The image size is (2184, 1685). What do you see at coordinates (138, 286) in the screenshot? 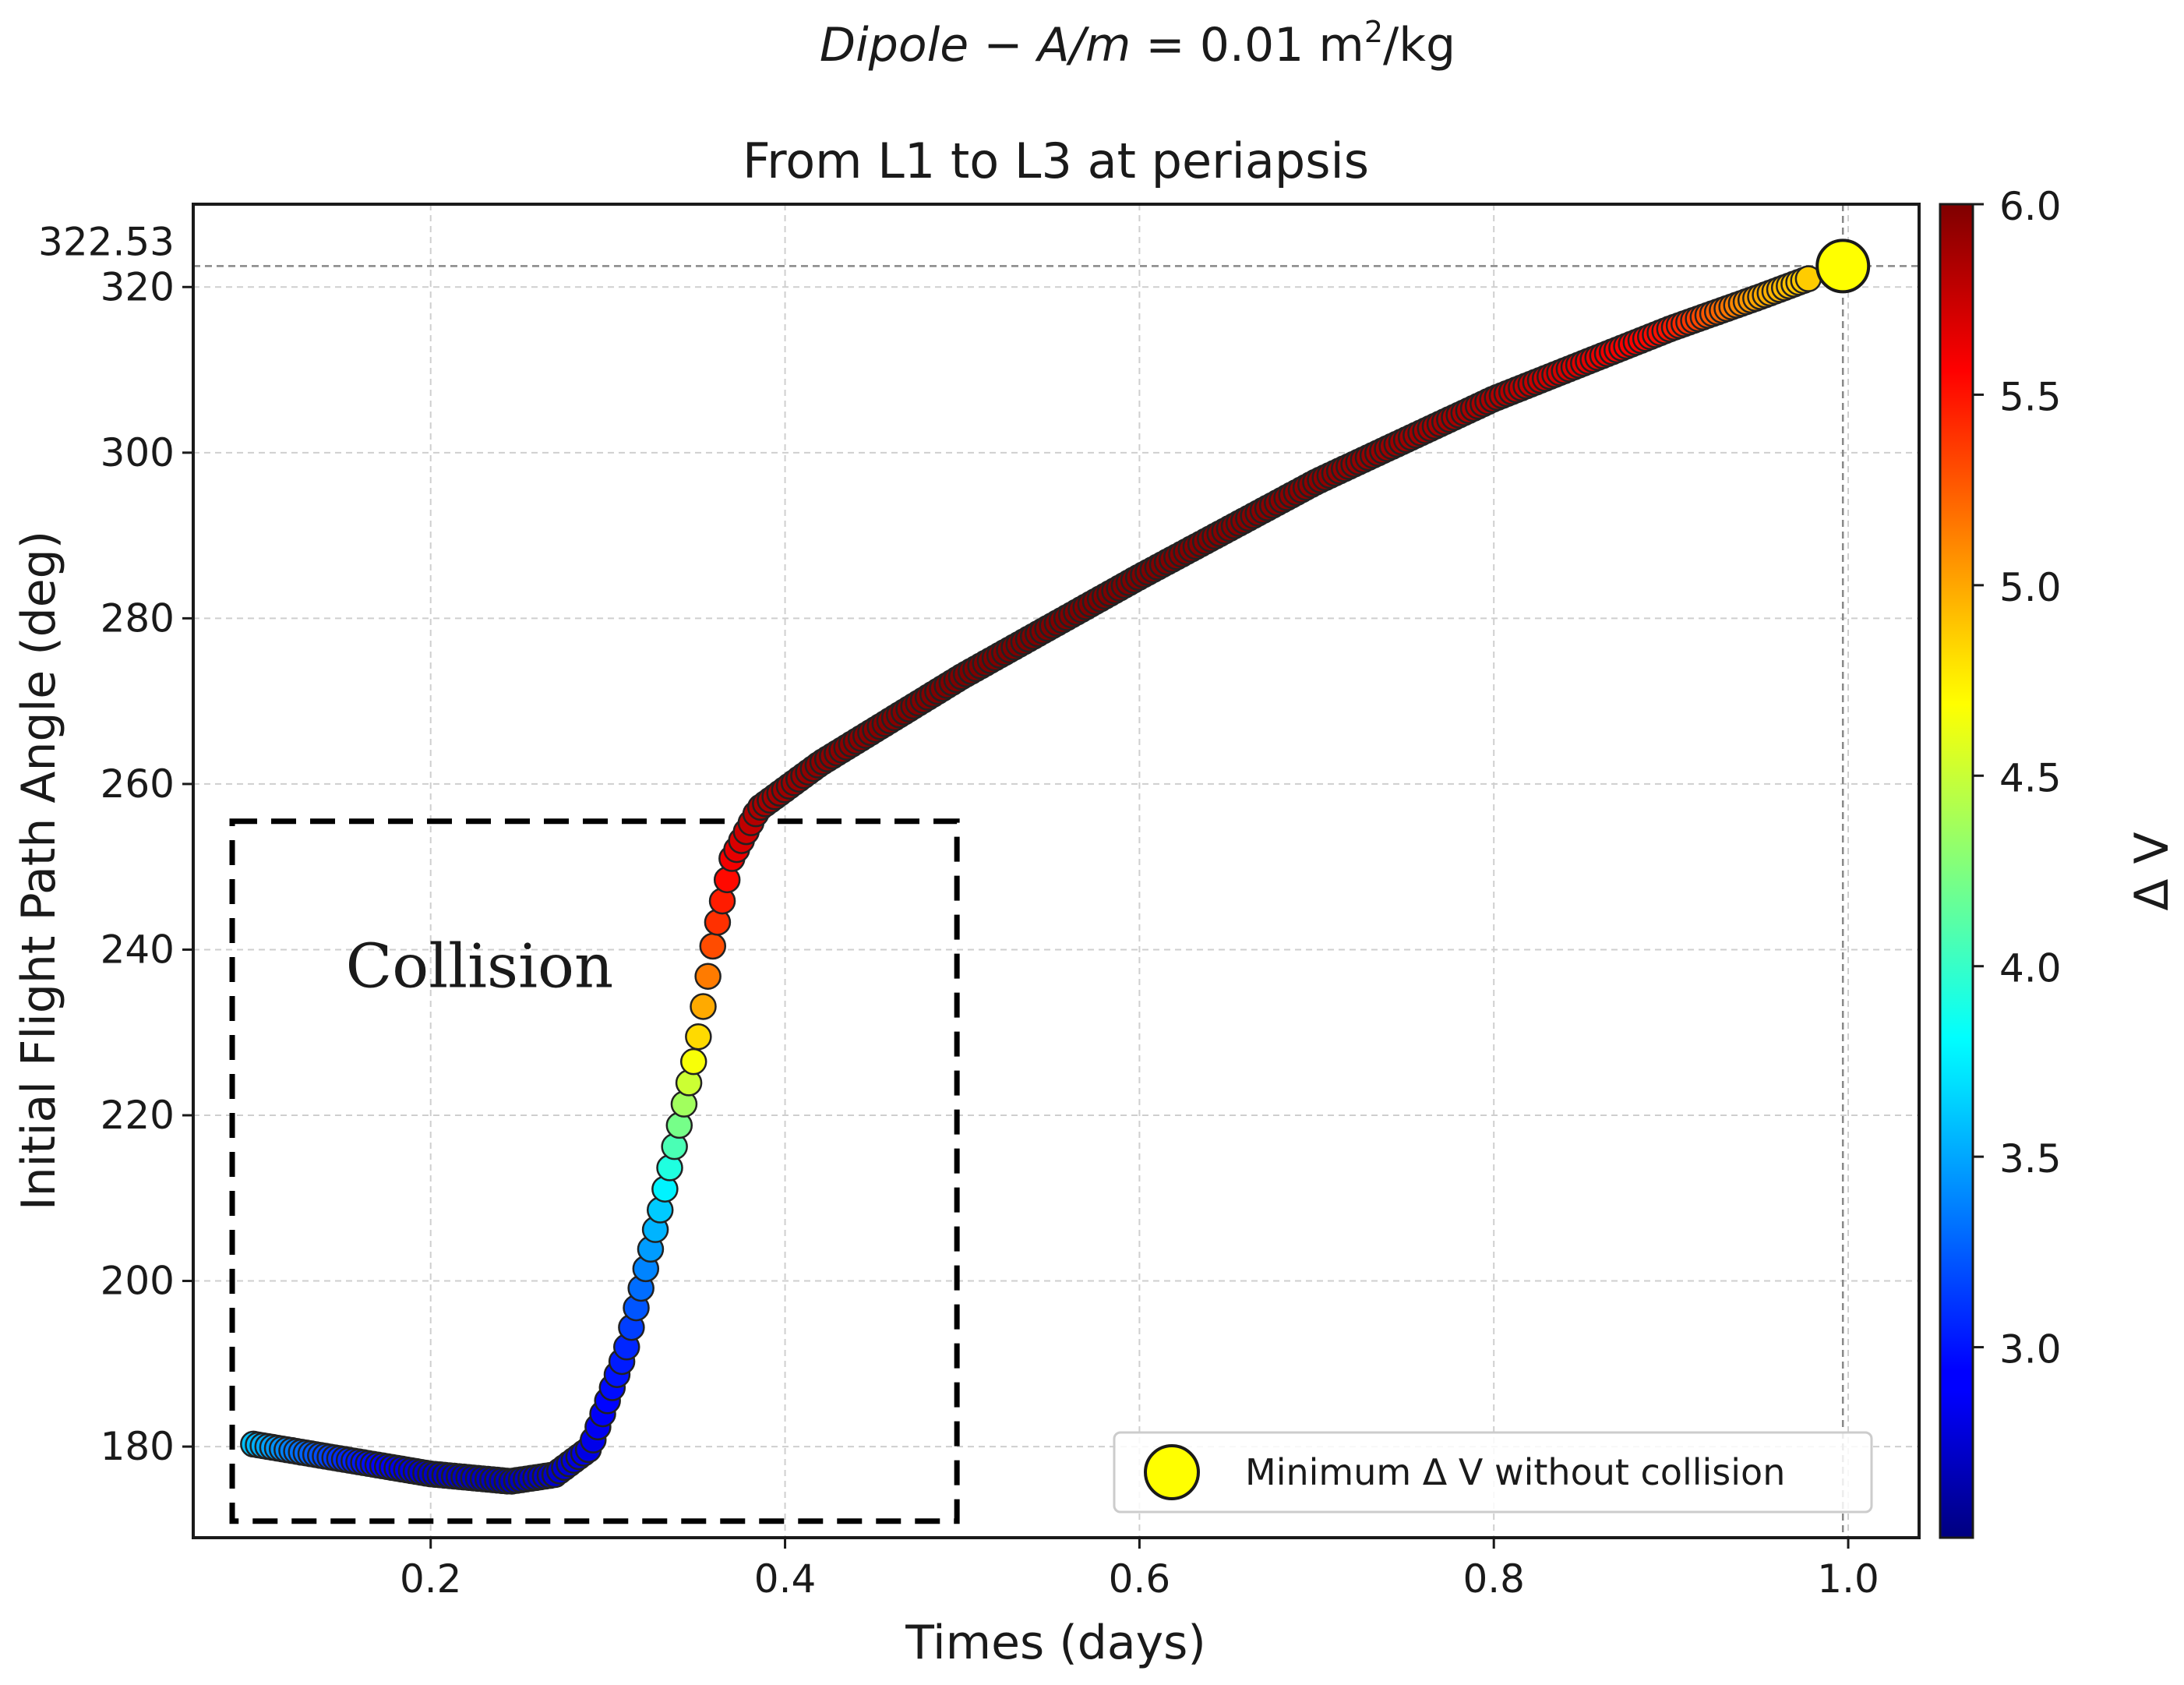
I see `y-tick-label: 320` at bounding box center [138, 286].